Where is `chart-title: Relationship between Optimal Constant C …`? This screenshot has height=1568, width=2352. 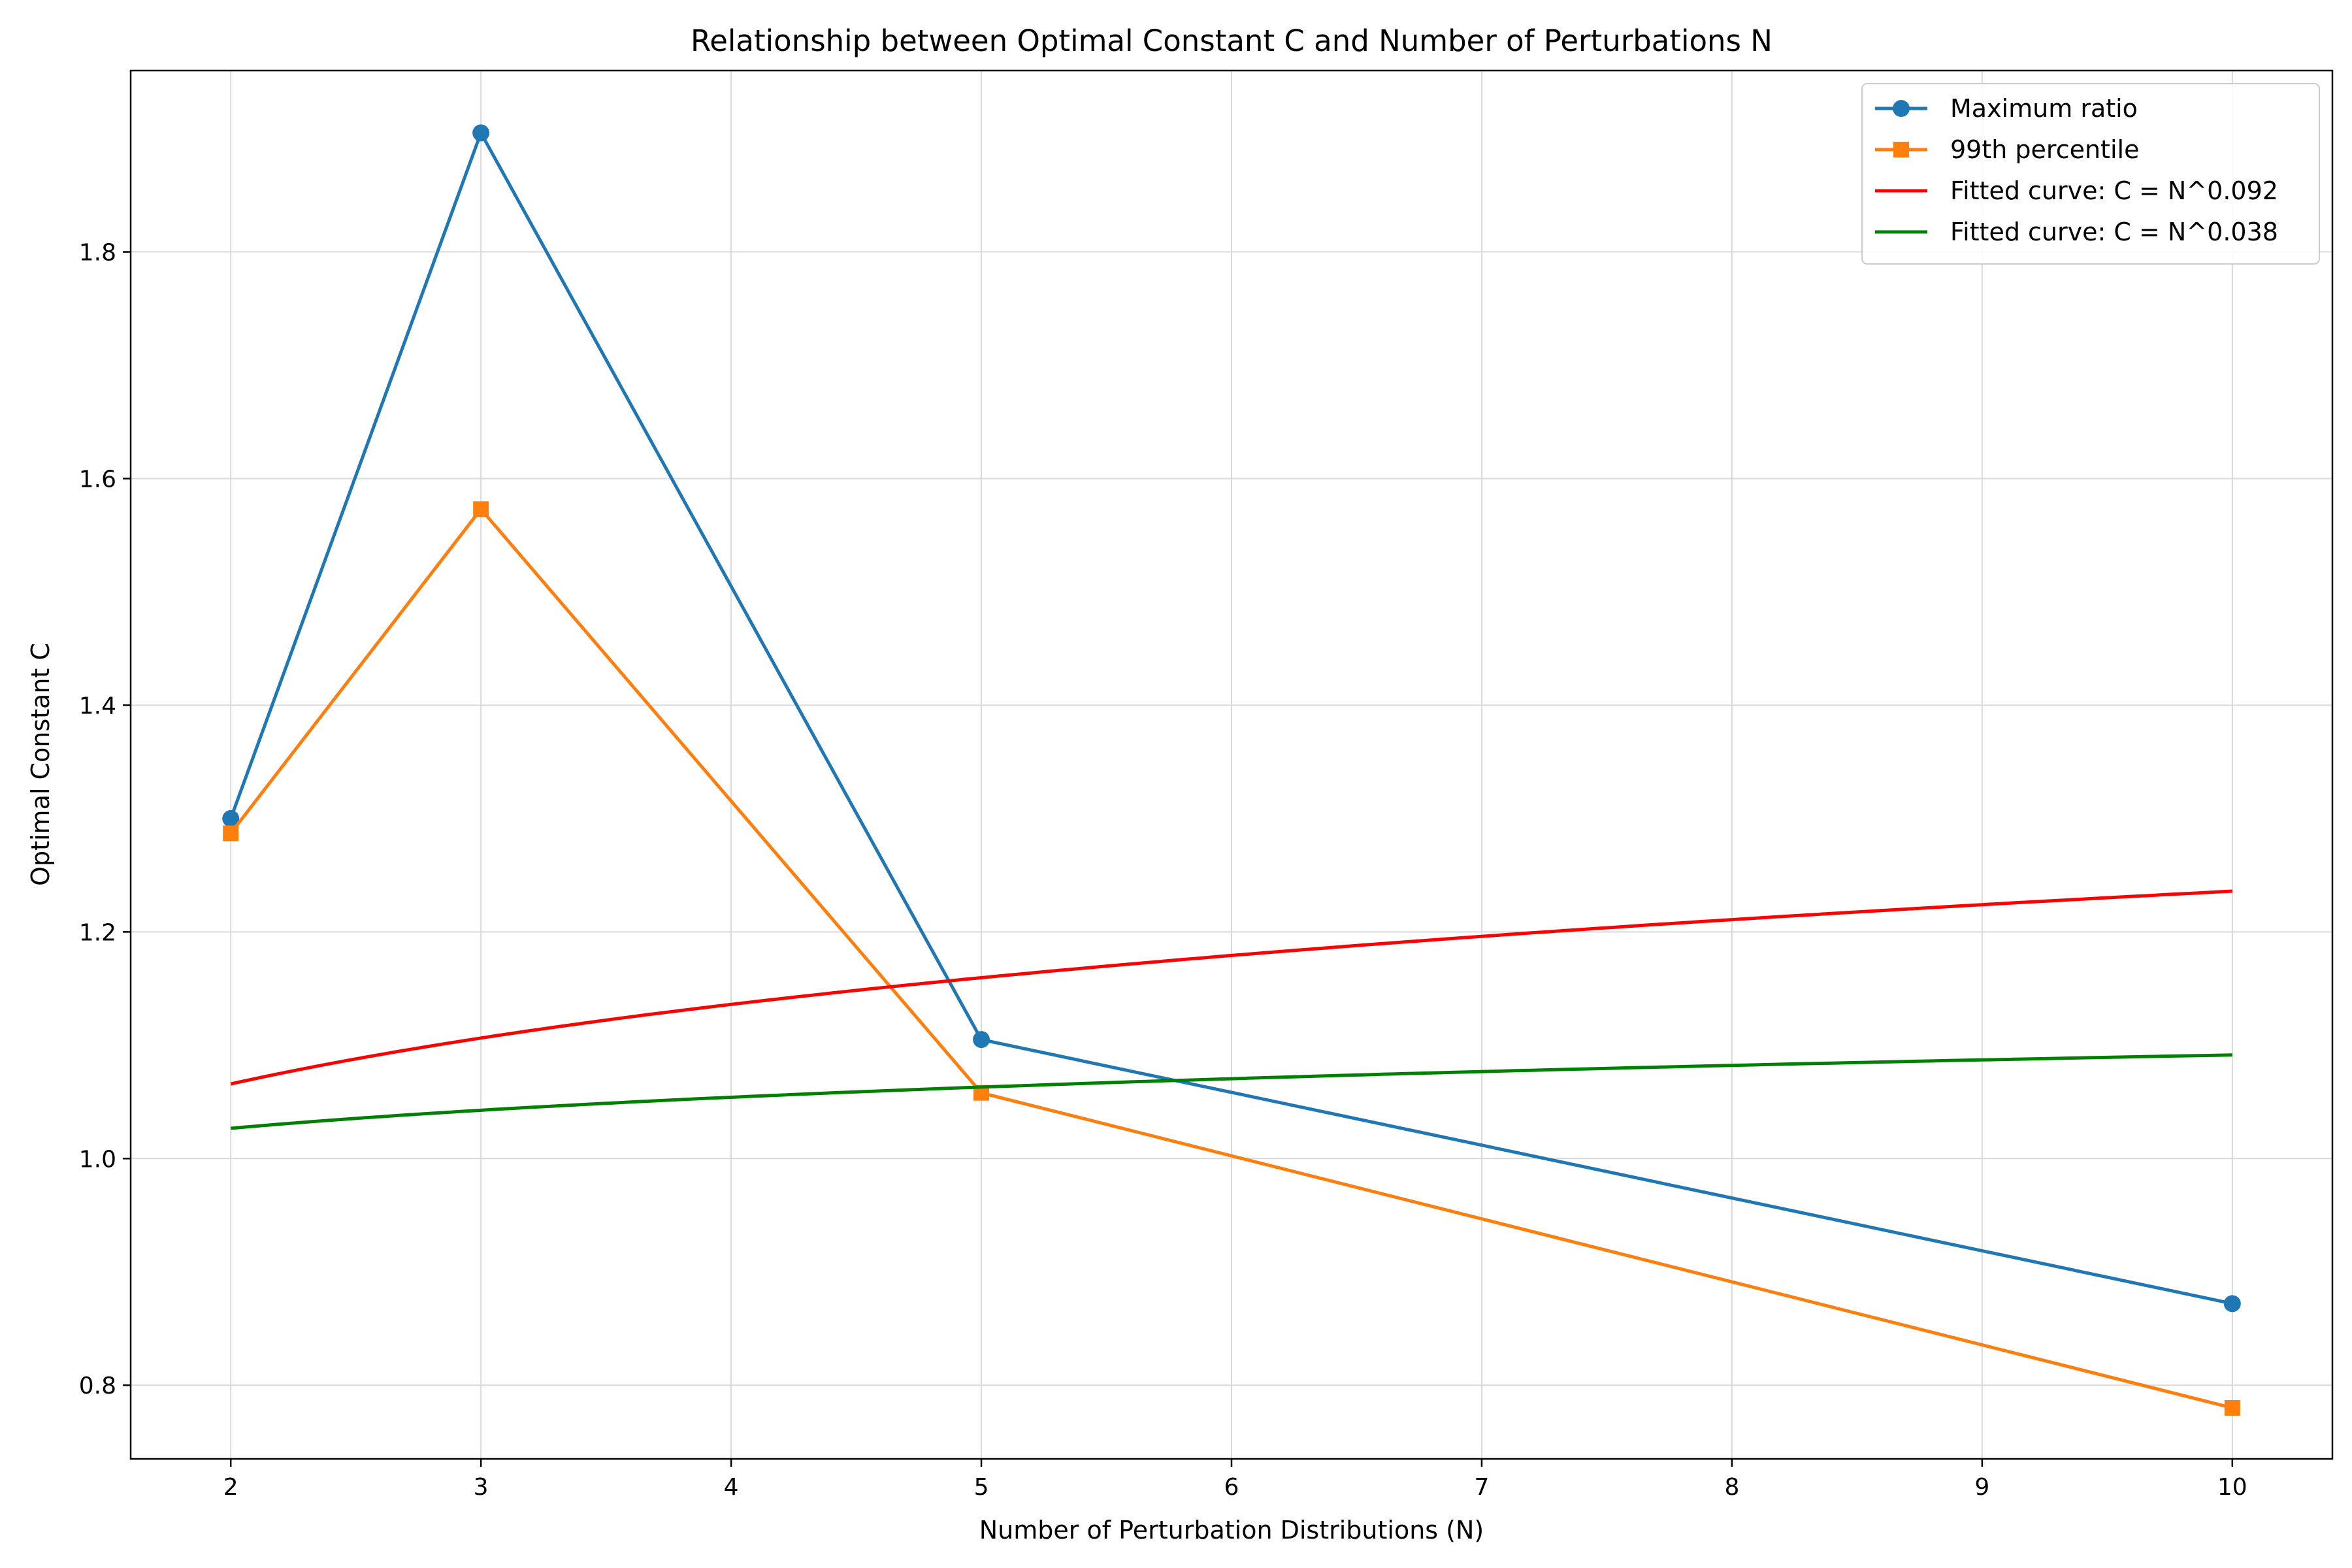
chart-title: Relationship between Optimal Constant C … is located at coordinates (1231, 41).